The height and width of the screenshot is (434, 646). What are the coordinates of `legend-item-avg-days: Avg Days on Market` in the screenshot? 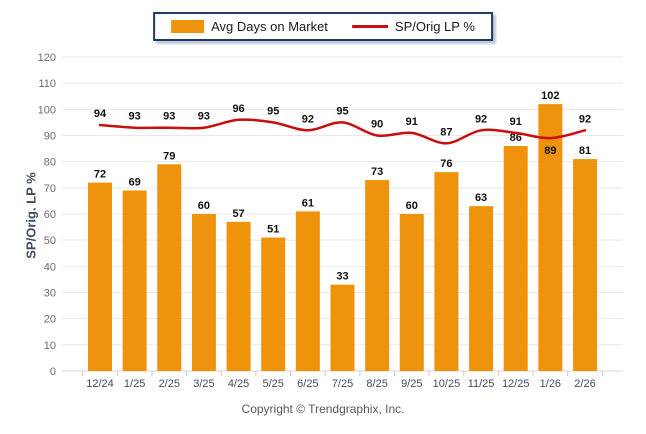 It's located at (249, 26).